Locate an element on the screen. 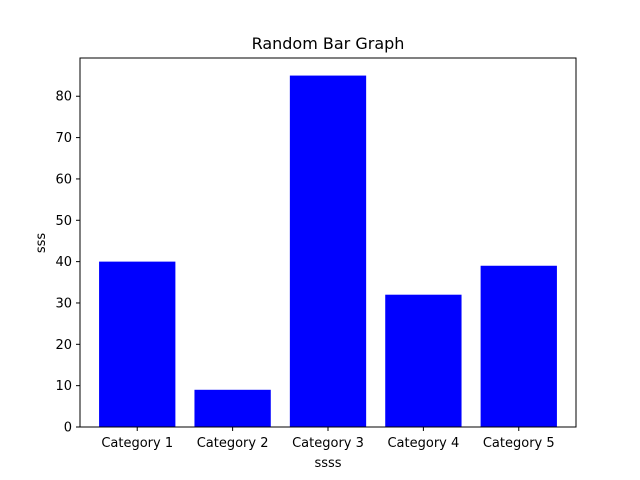  y-tick-label: 70 is located at coordinates (63, 138).